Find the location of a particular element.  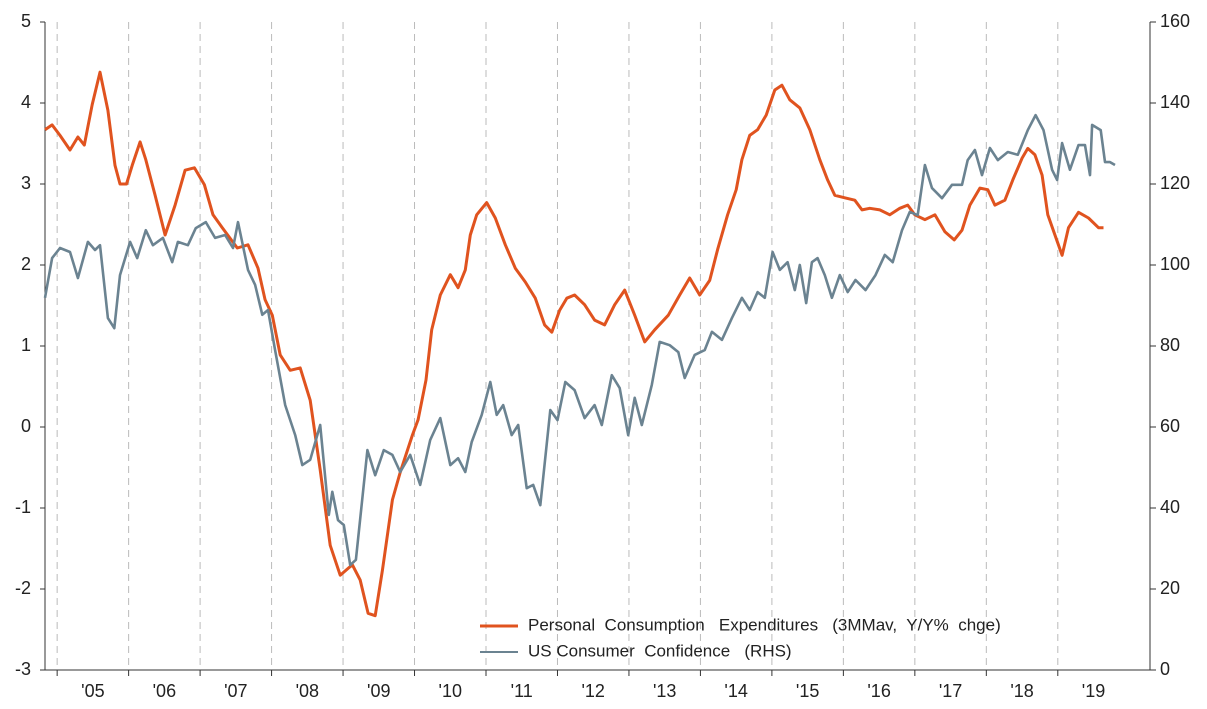

x-tick-label: '13 is located at coordinates (664, 691).